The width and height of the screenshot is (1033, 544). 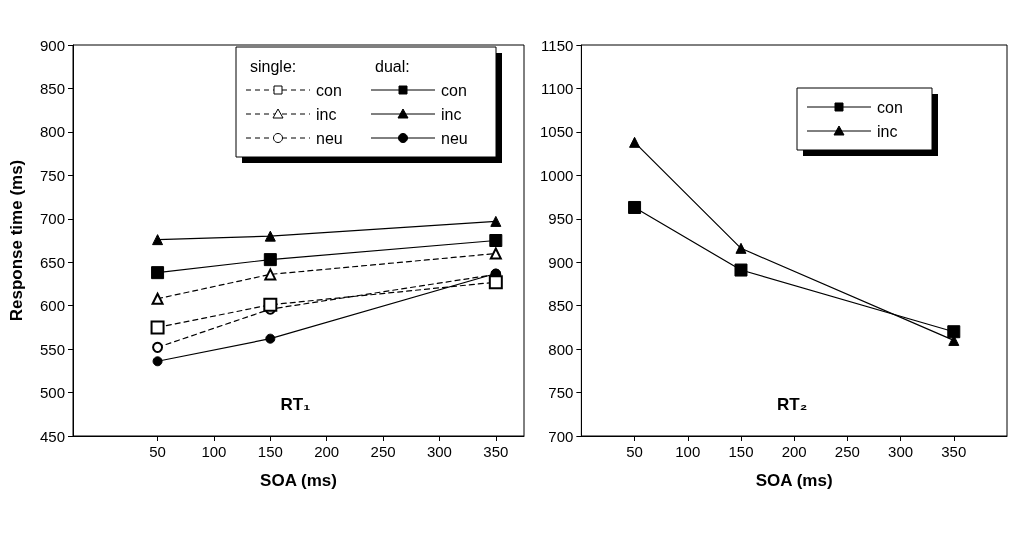 I want to click on y-tick-label: 500, so click(x=52, y=393).